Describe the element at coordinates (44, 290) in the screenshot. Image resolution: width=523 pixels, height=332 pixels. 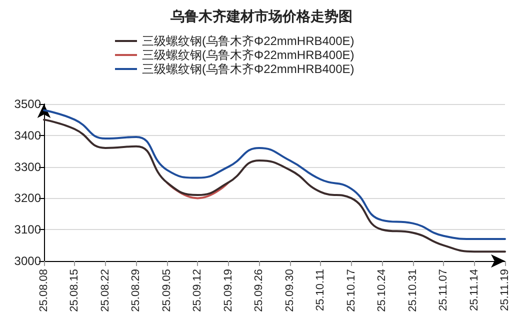
I see `x-tick-label: 25.08.08` at that location.